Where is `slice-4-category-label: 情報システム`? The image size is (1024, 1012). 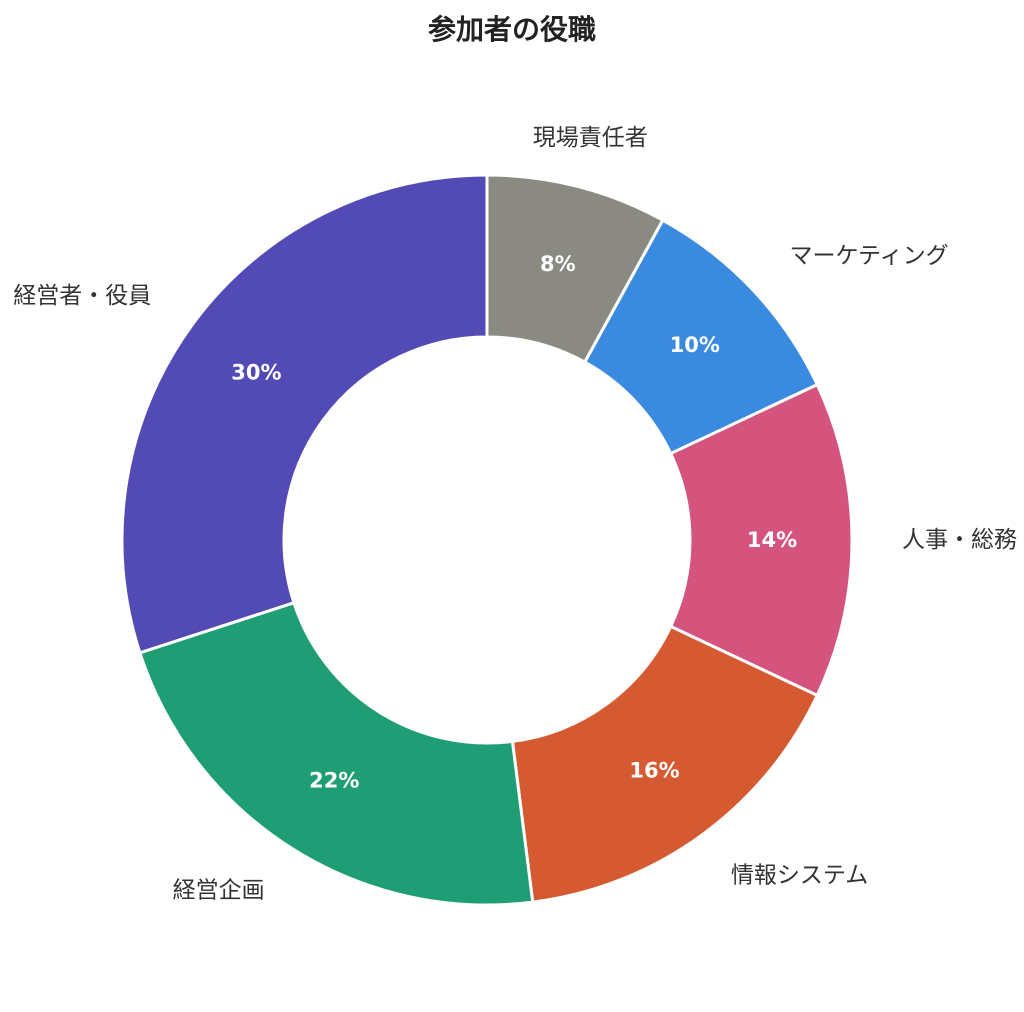
slice-4-category-label: 情報システム is located at coordinates (799, 876).